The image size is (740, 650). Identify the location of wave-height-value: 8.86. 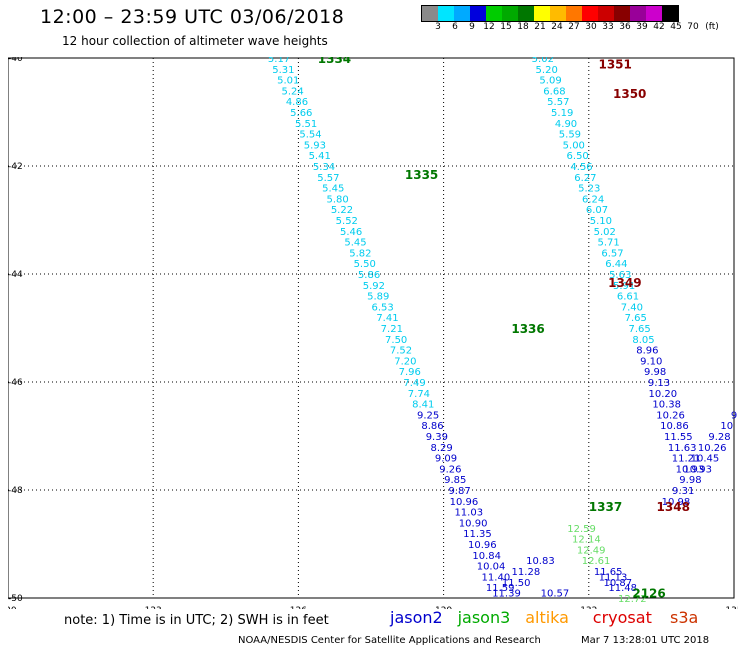
(432, 426).